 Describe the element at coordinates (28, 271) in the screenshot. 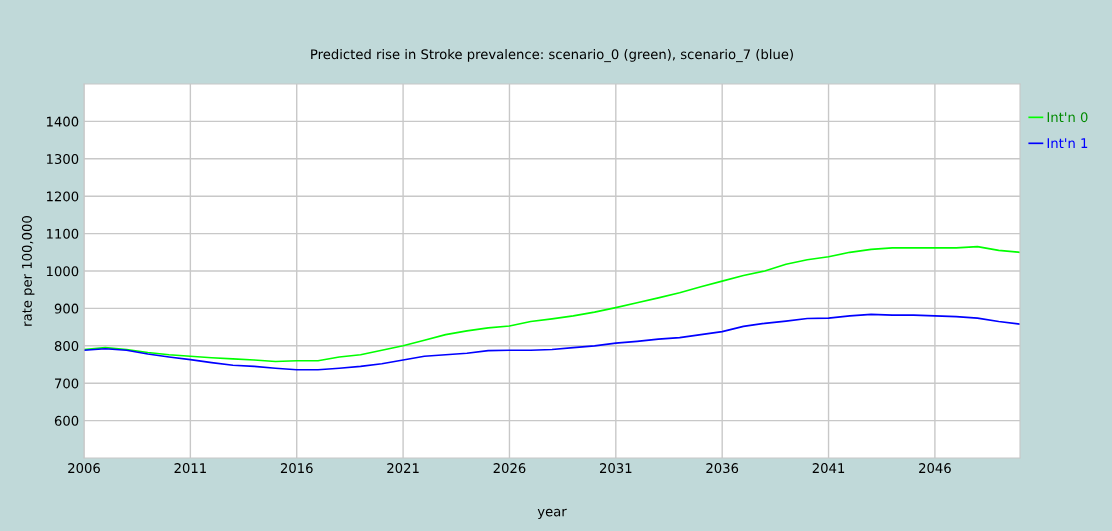

I see `y-axis-title: rate per 100,000` at that location.